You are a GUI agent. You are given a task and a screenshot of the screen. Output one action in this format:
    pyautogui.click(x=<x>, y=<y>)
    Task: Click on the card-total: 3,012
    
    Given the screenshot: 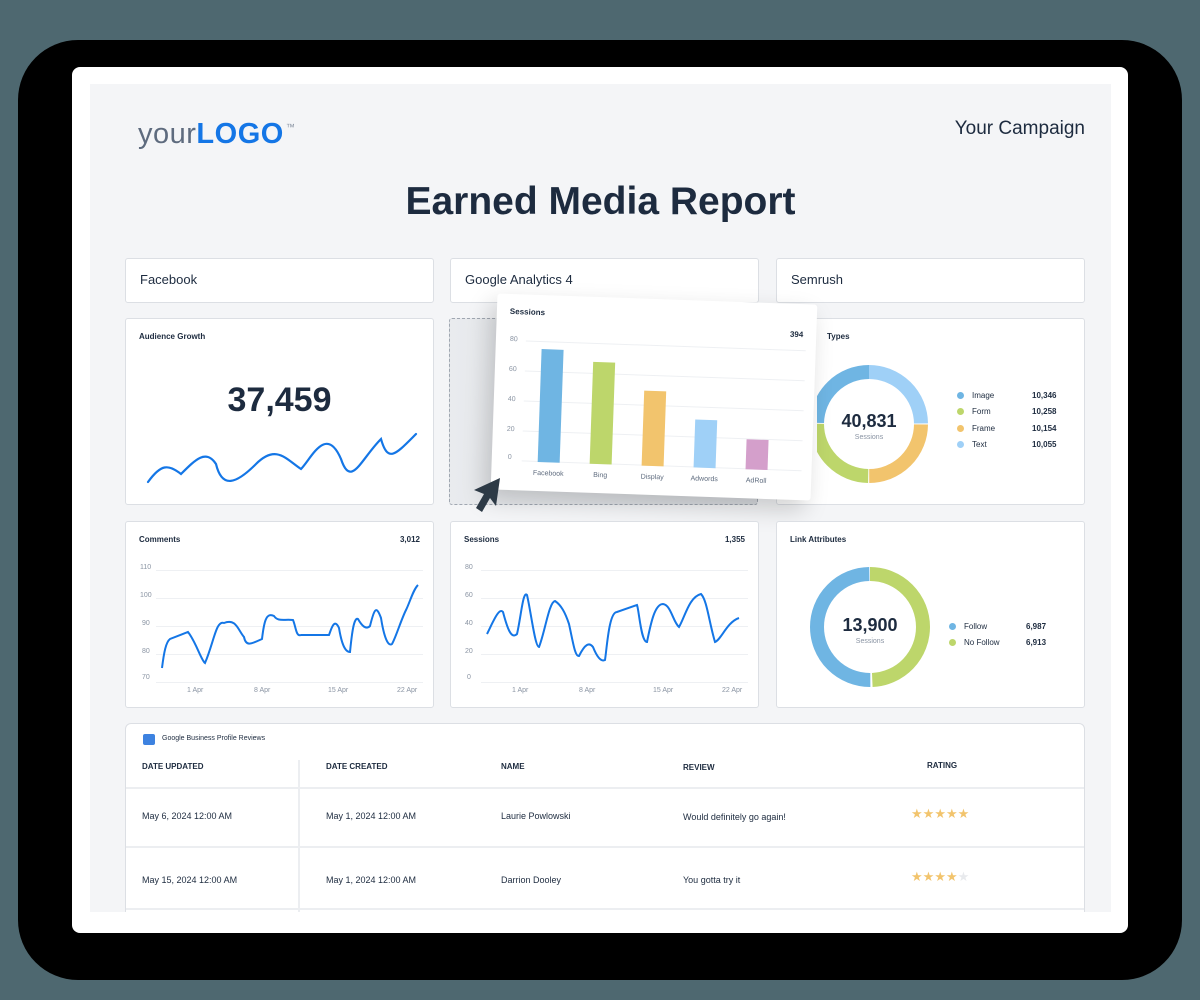 What is the action you would take?
    pyautogui.click(x=409, y=539)
    